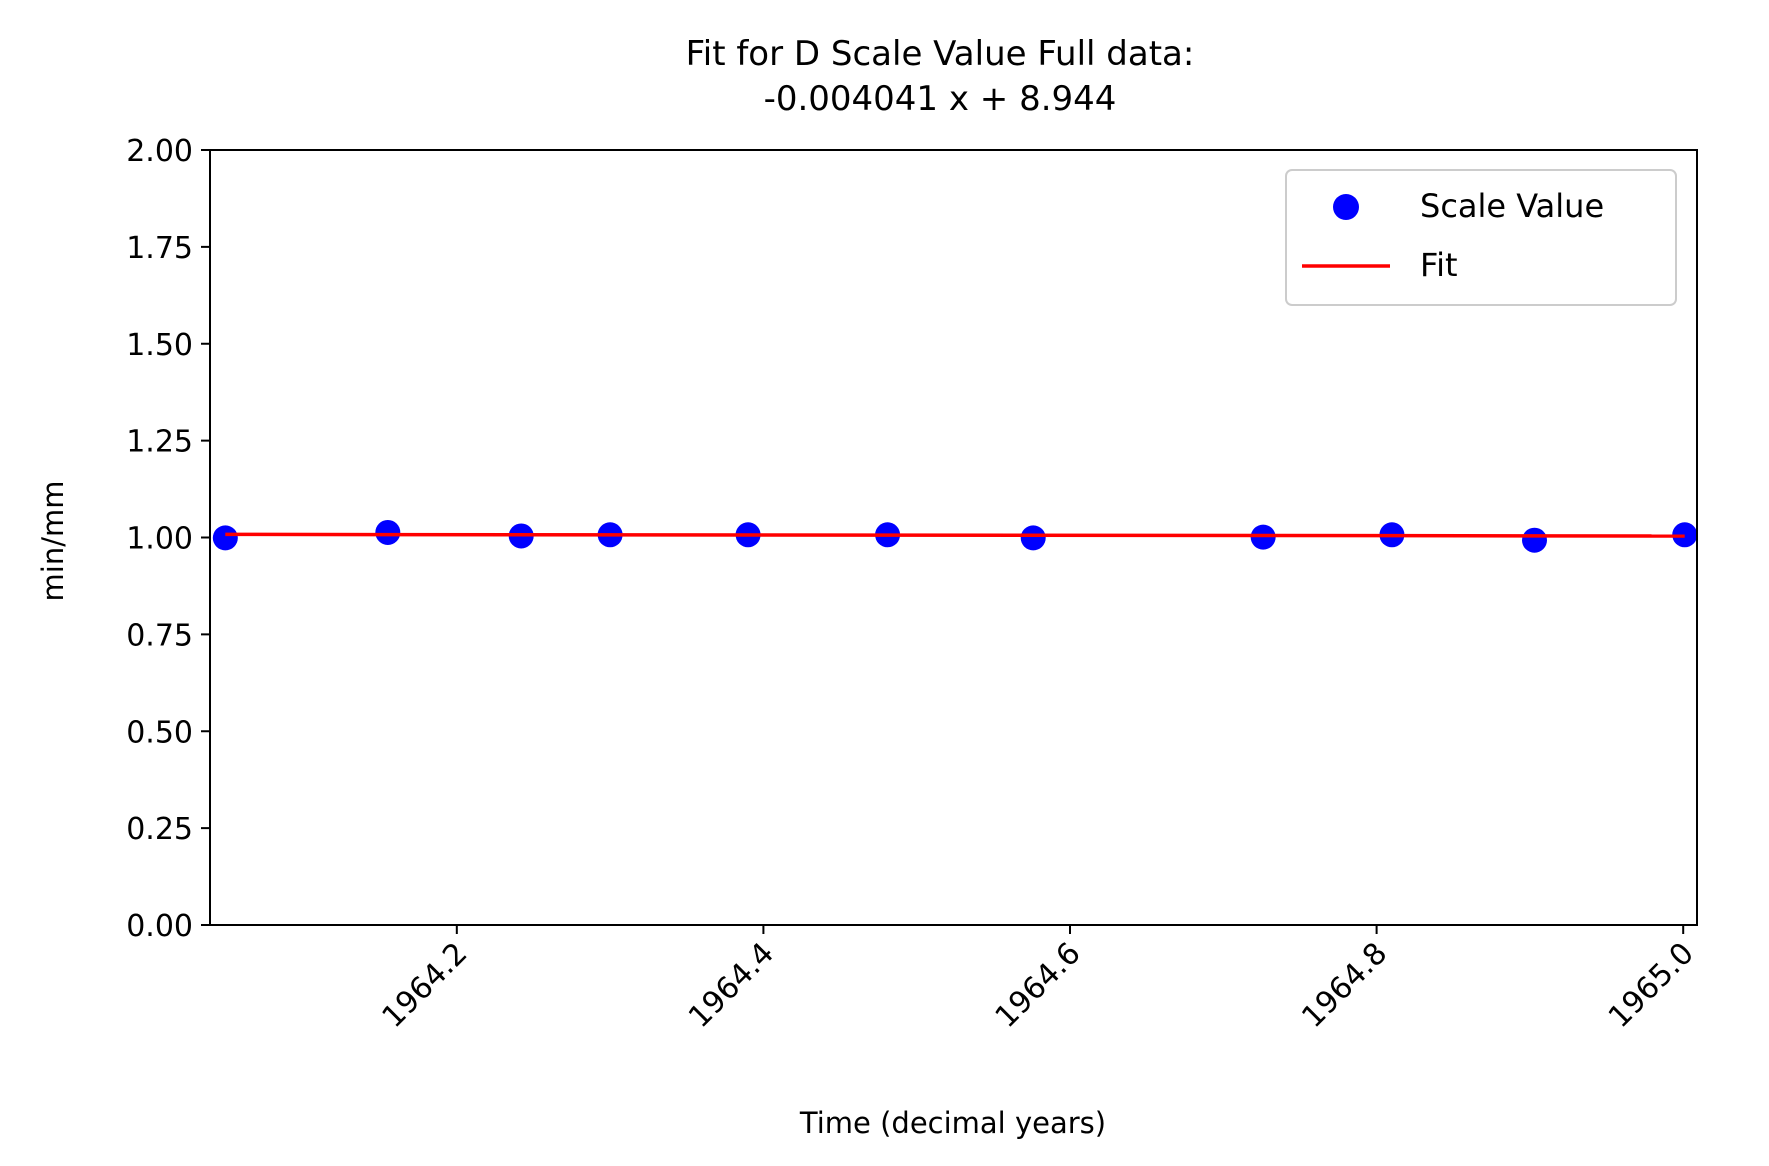 The height and width of the screenshot is (1166, 1769). What do you see at coordinates (940, 99) in the screenshot?
I see `chart-title-line2: -0.004041 x + 8.944` at bounding box center [940, 99].